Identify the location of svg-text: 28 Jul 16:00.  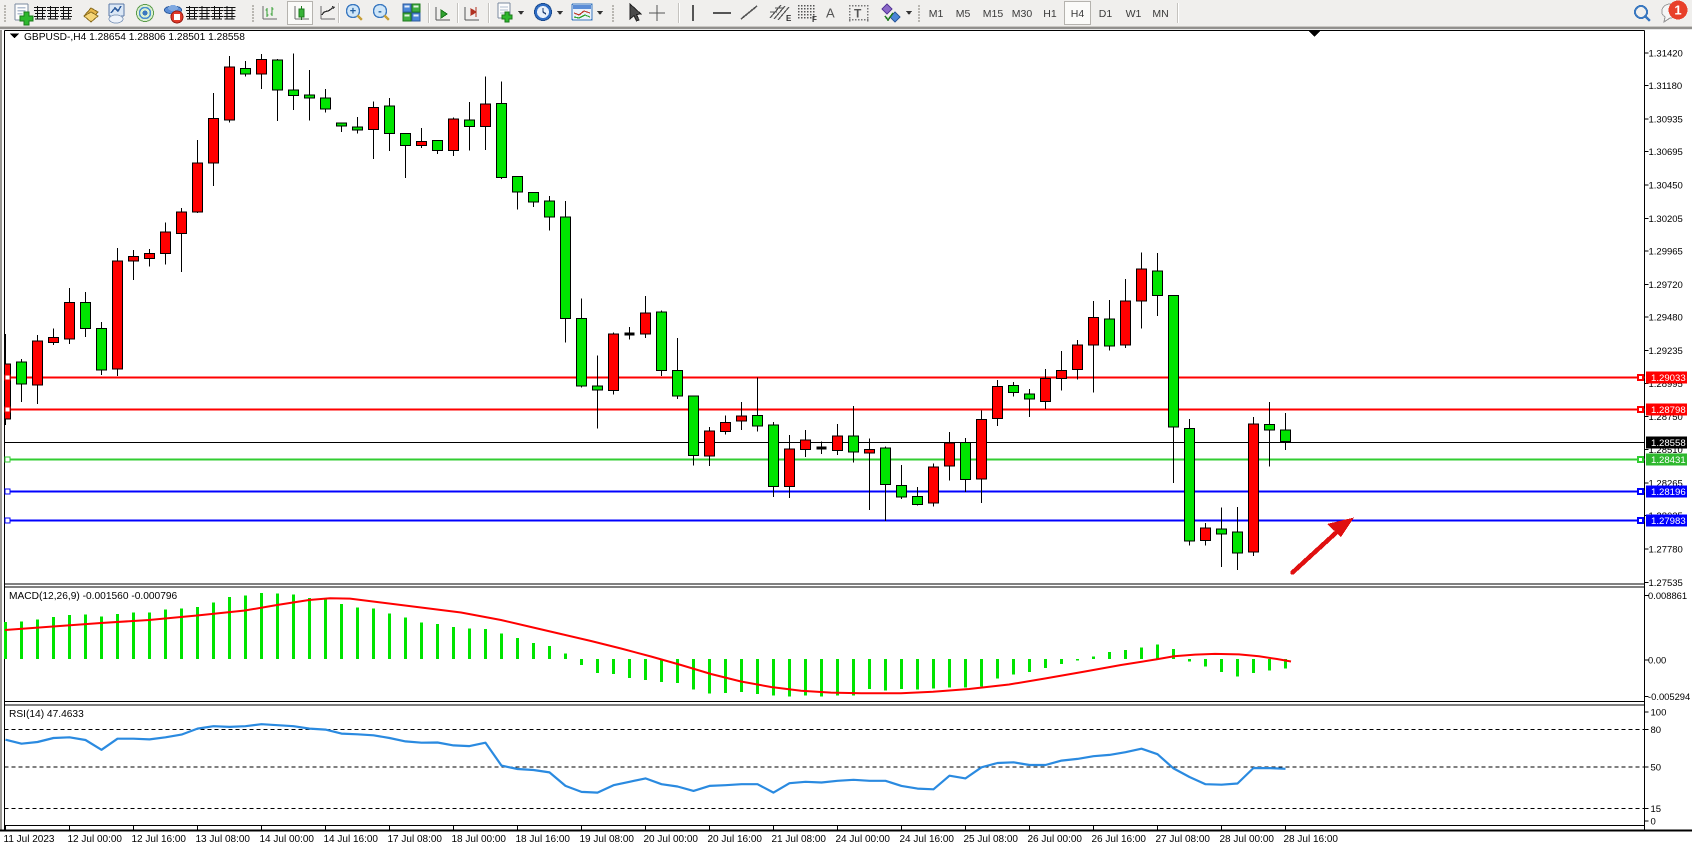
(1311, 839).